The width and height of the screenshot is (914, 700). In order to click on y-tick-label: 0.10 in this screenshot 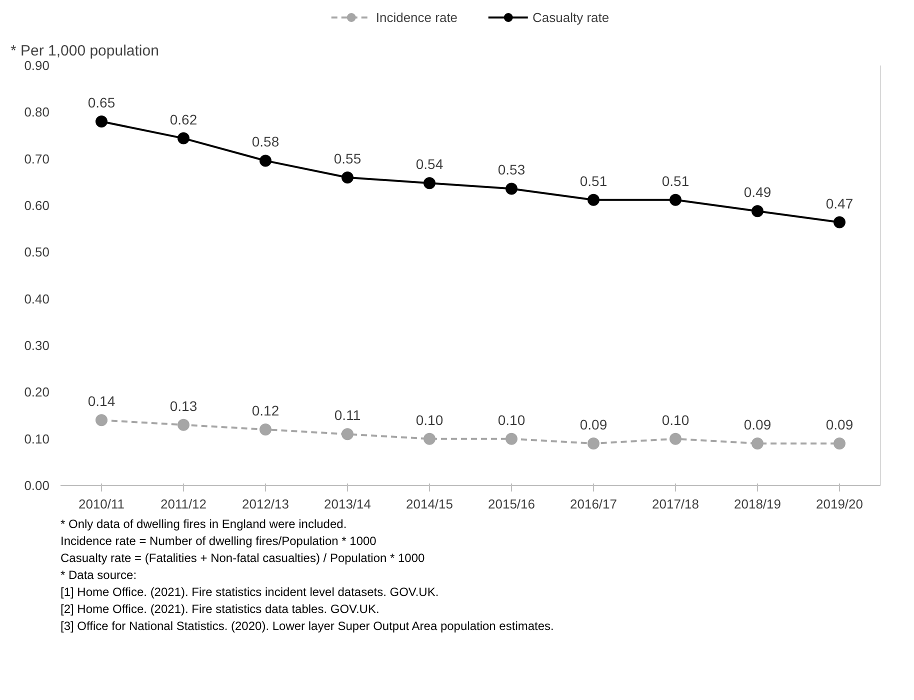, I will do `click(37, 438)`.